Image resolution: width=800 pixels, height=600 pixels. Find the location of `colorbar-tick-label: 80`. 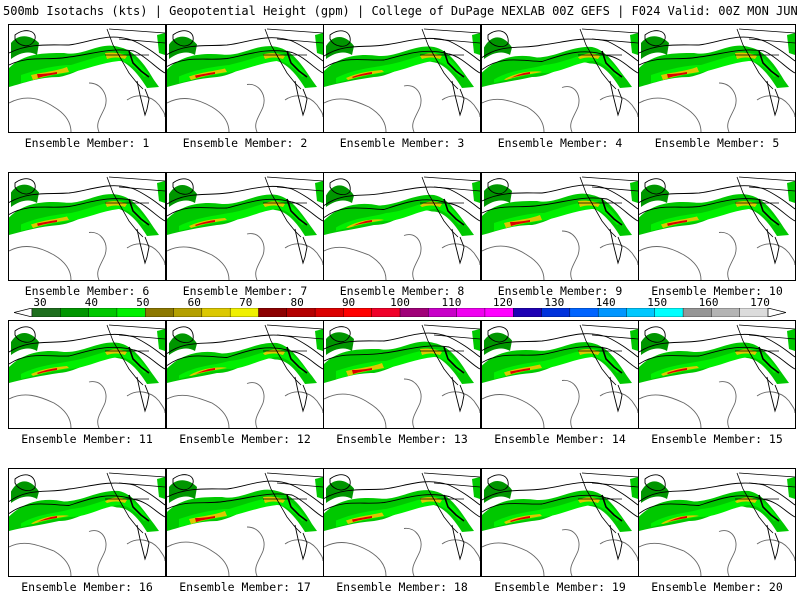

colorbar-tick-label: 80 is located at coordinates (297, 302).